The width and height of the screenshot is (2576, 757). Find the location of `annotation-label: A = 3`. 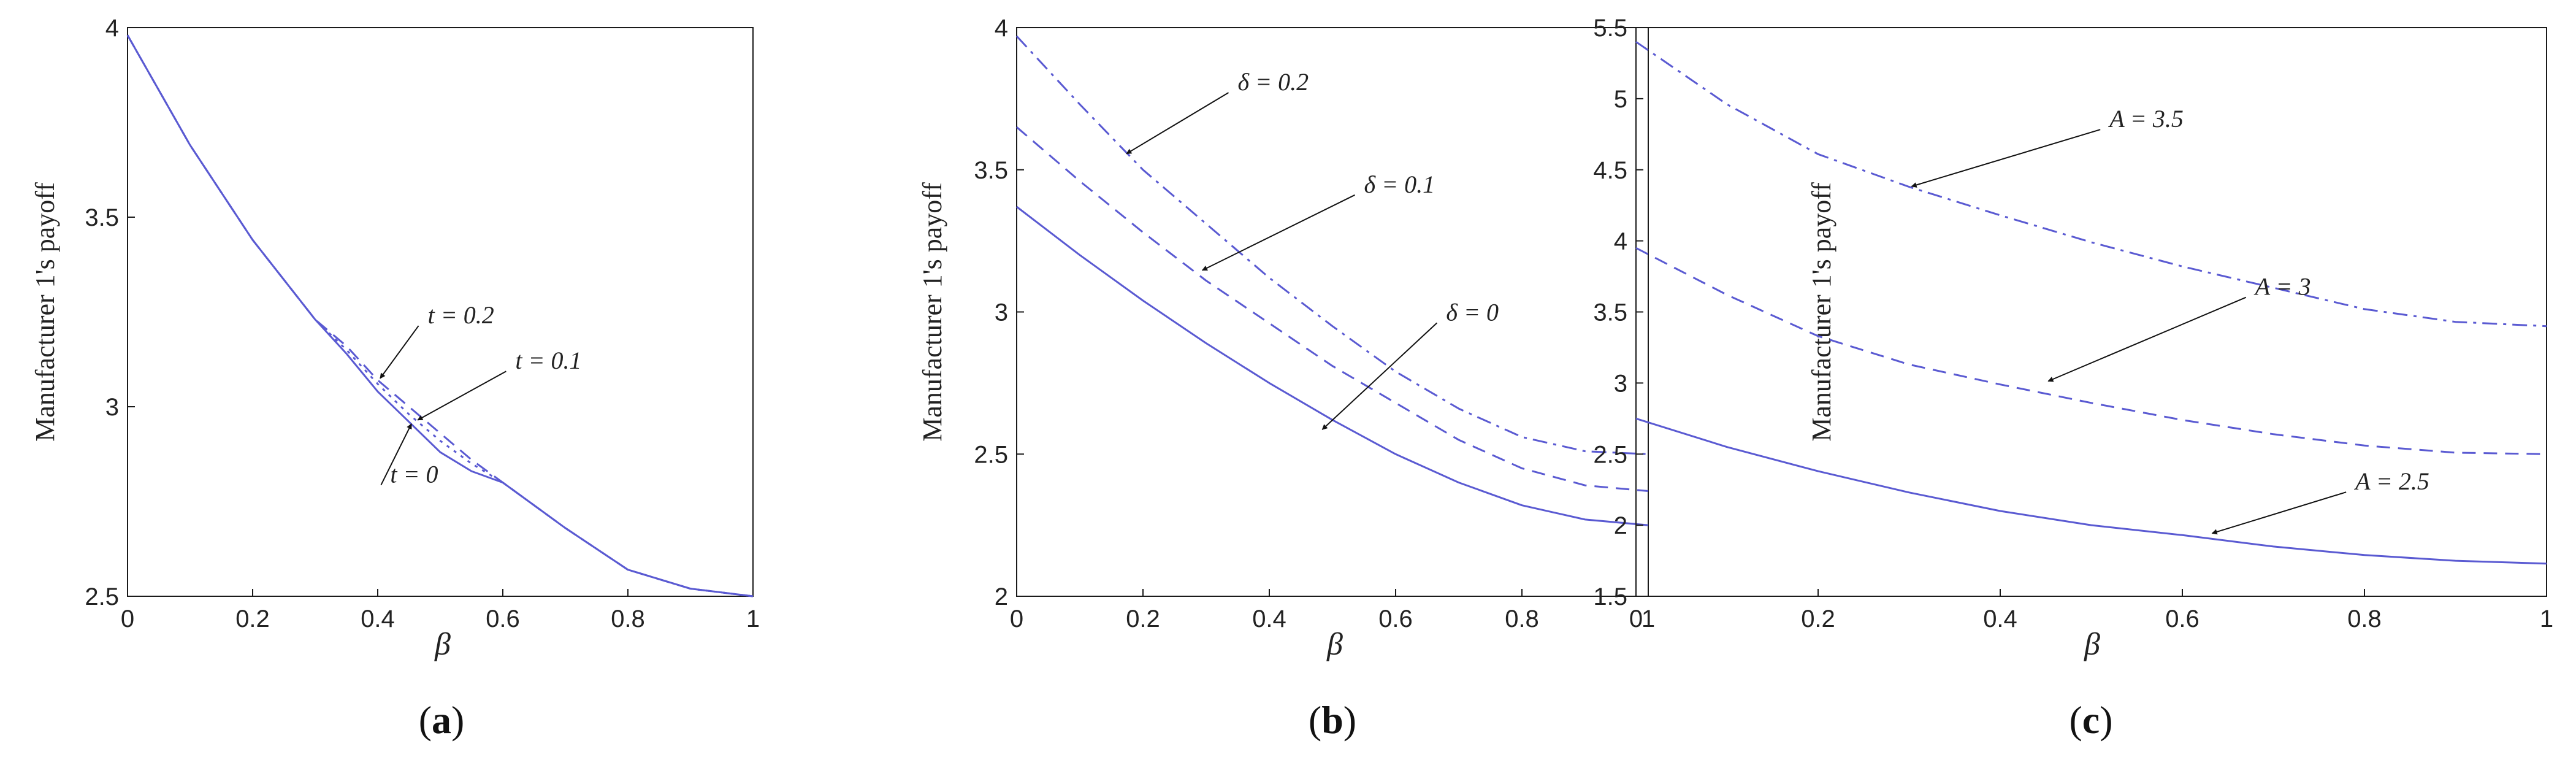

annotation-label: A = 3 is located at coordinates (2282, 287).